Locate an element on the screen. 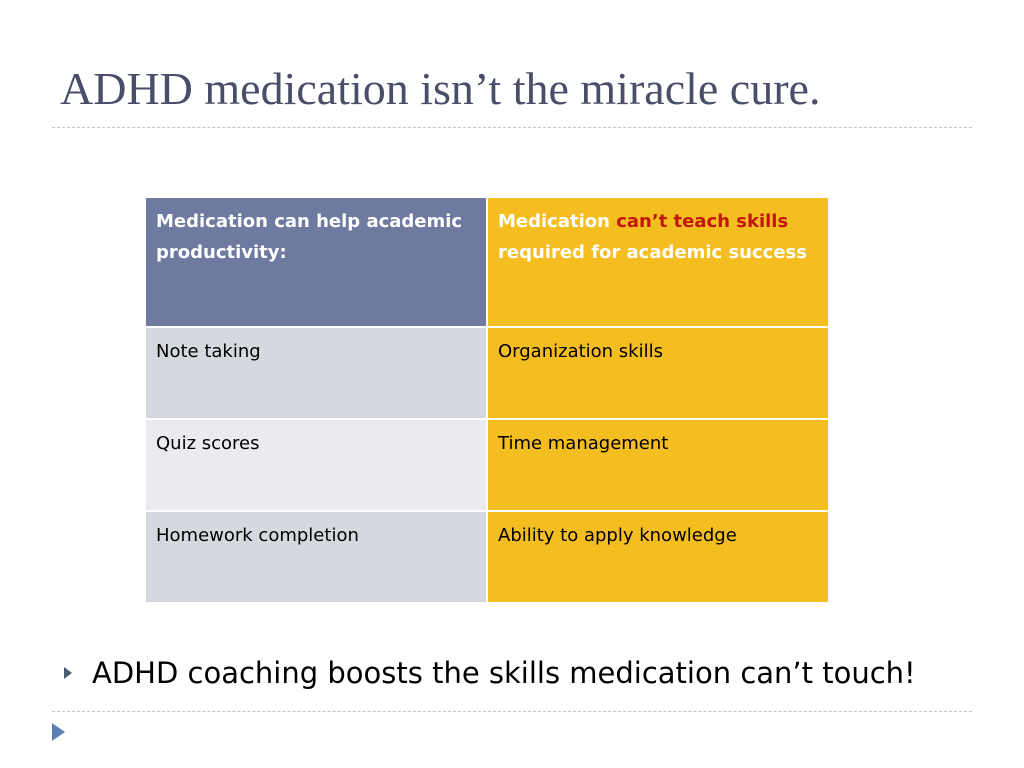 This screenshot has height=768, width=1024. slide-title: ADHD medication isn’t the miracle cure. is located at coordinates (440, 88).